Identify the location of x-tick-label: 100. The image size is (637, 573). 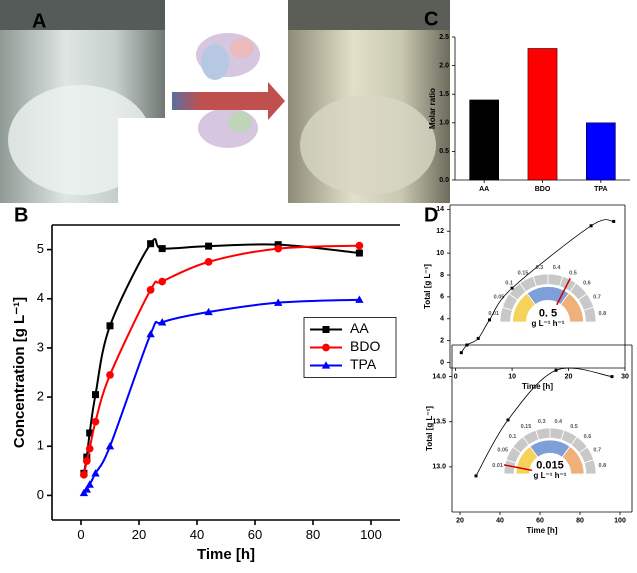
(371, 534).